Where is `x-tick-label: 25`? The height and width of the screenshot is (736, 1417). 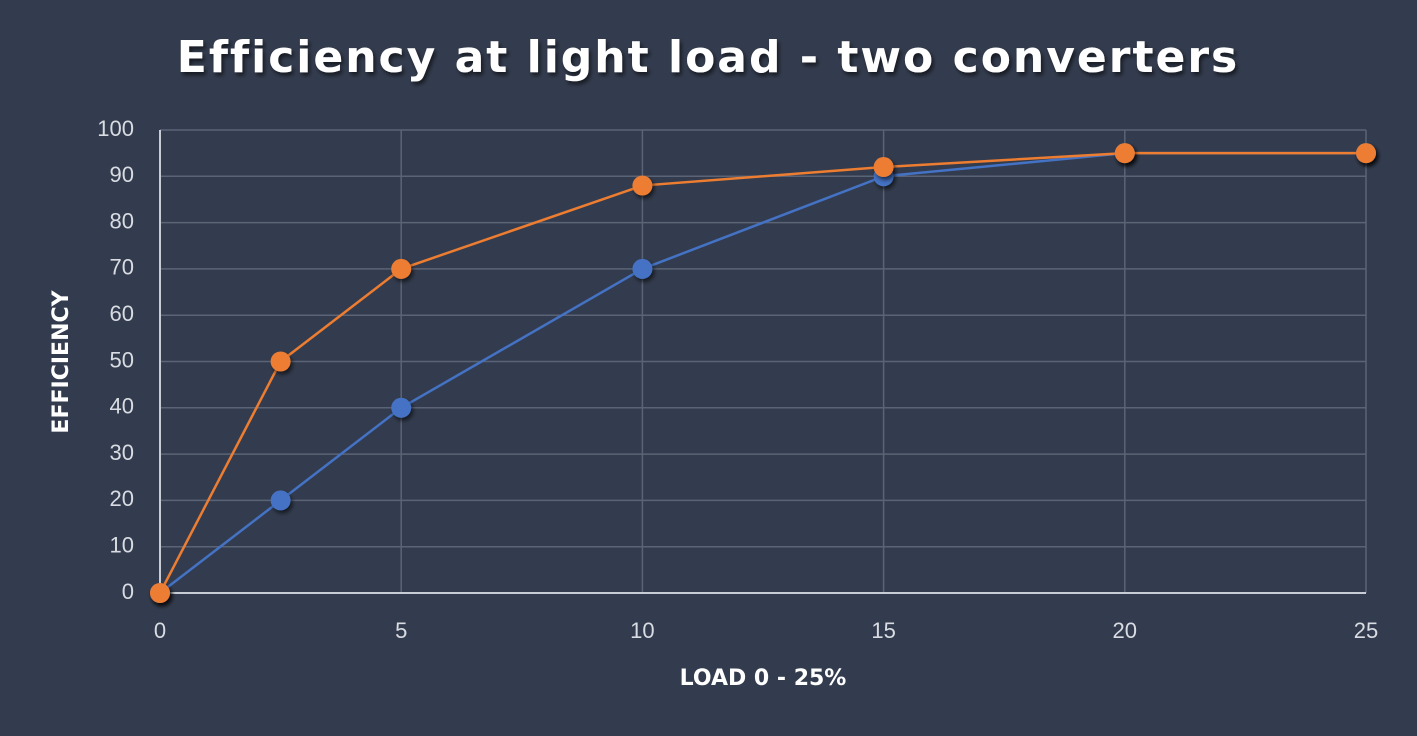
x-tick-label: 25 is located at coordinates (1366, 630).